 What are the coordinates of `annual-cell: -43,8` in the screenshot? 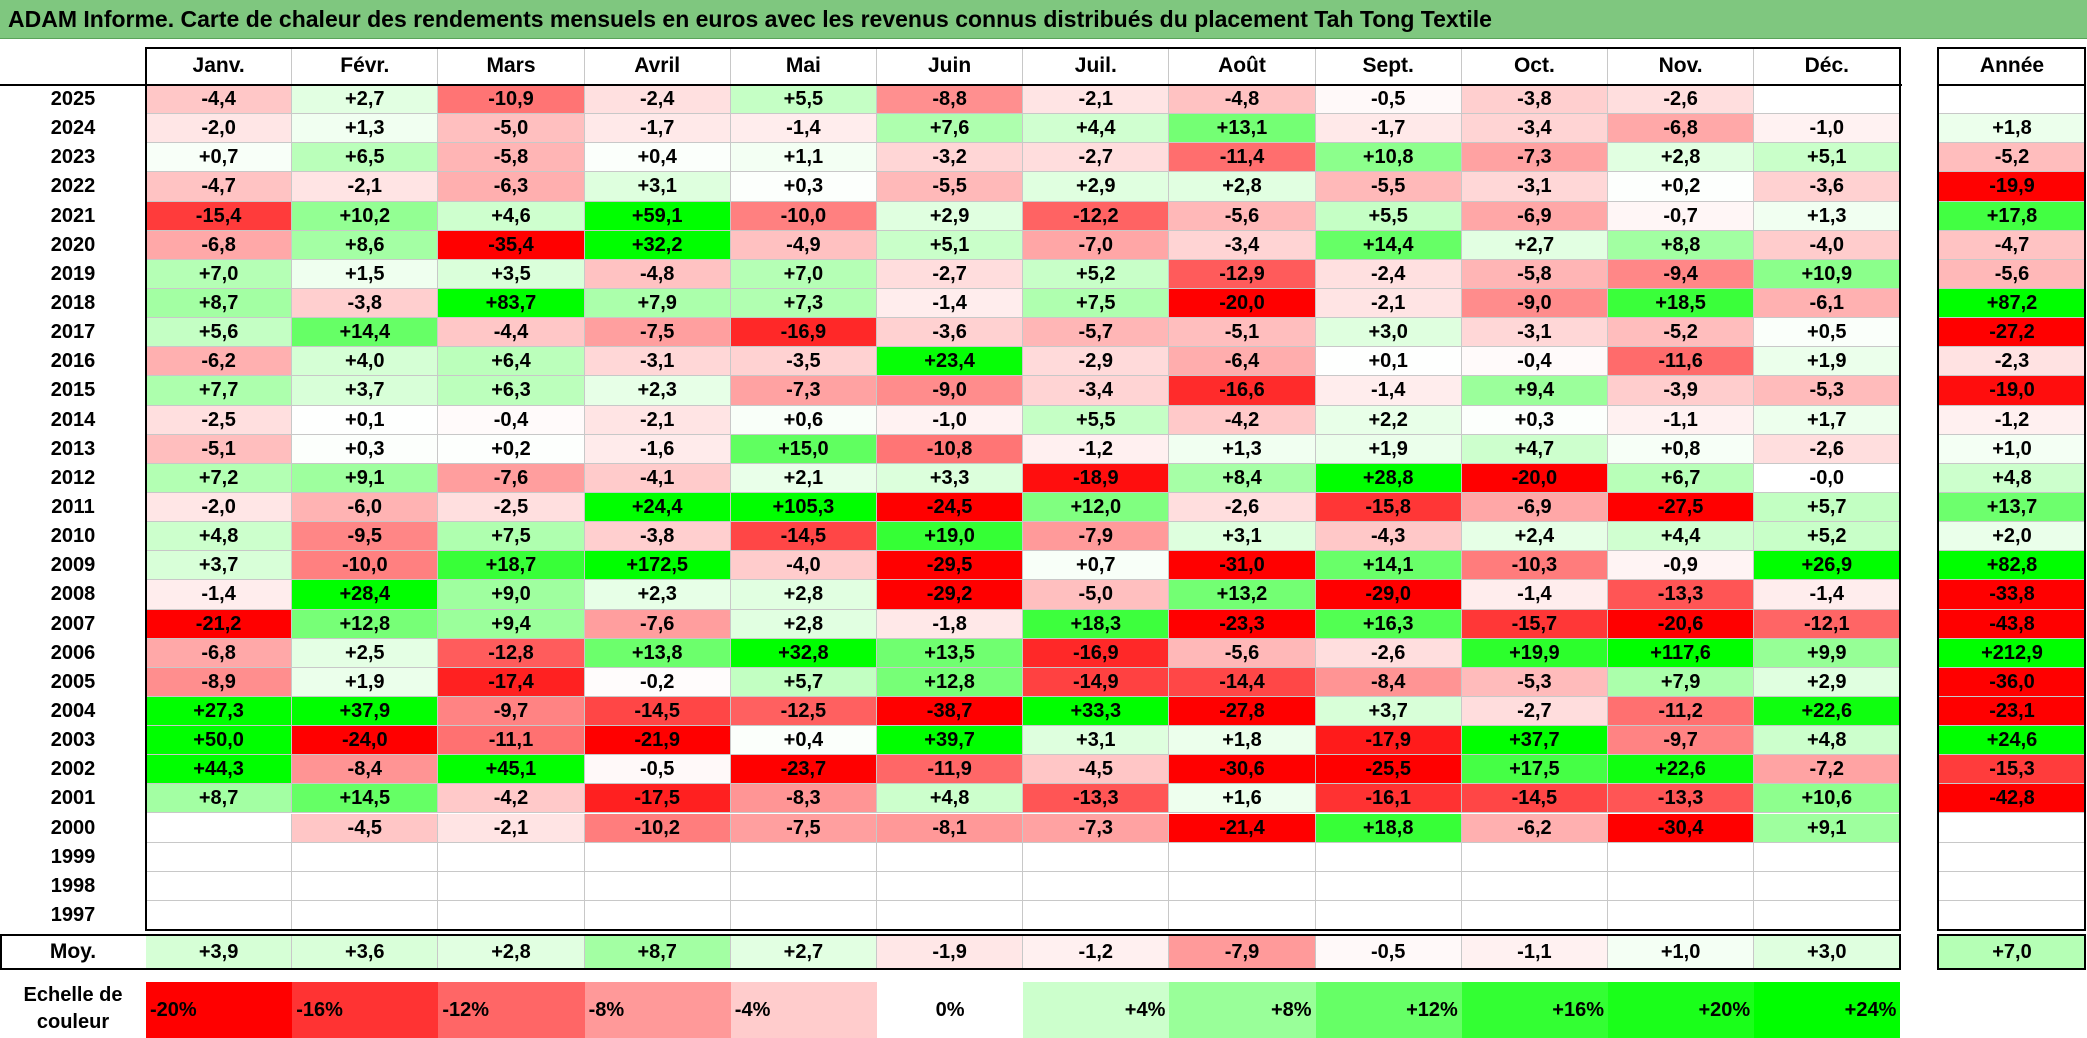 It's located at (2012, 624).